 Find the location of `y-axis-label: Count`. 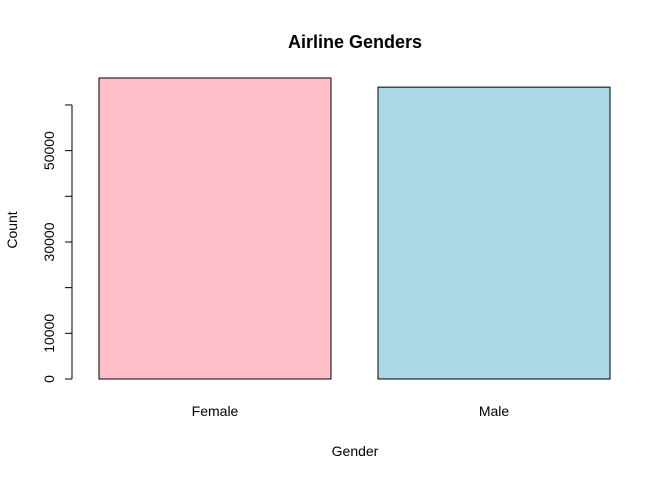

y-axis-label: Count is located at coordinates (12, 229).